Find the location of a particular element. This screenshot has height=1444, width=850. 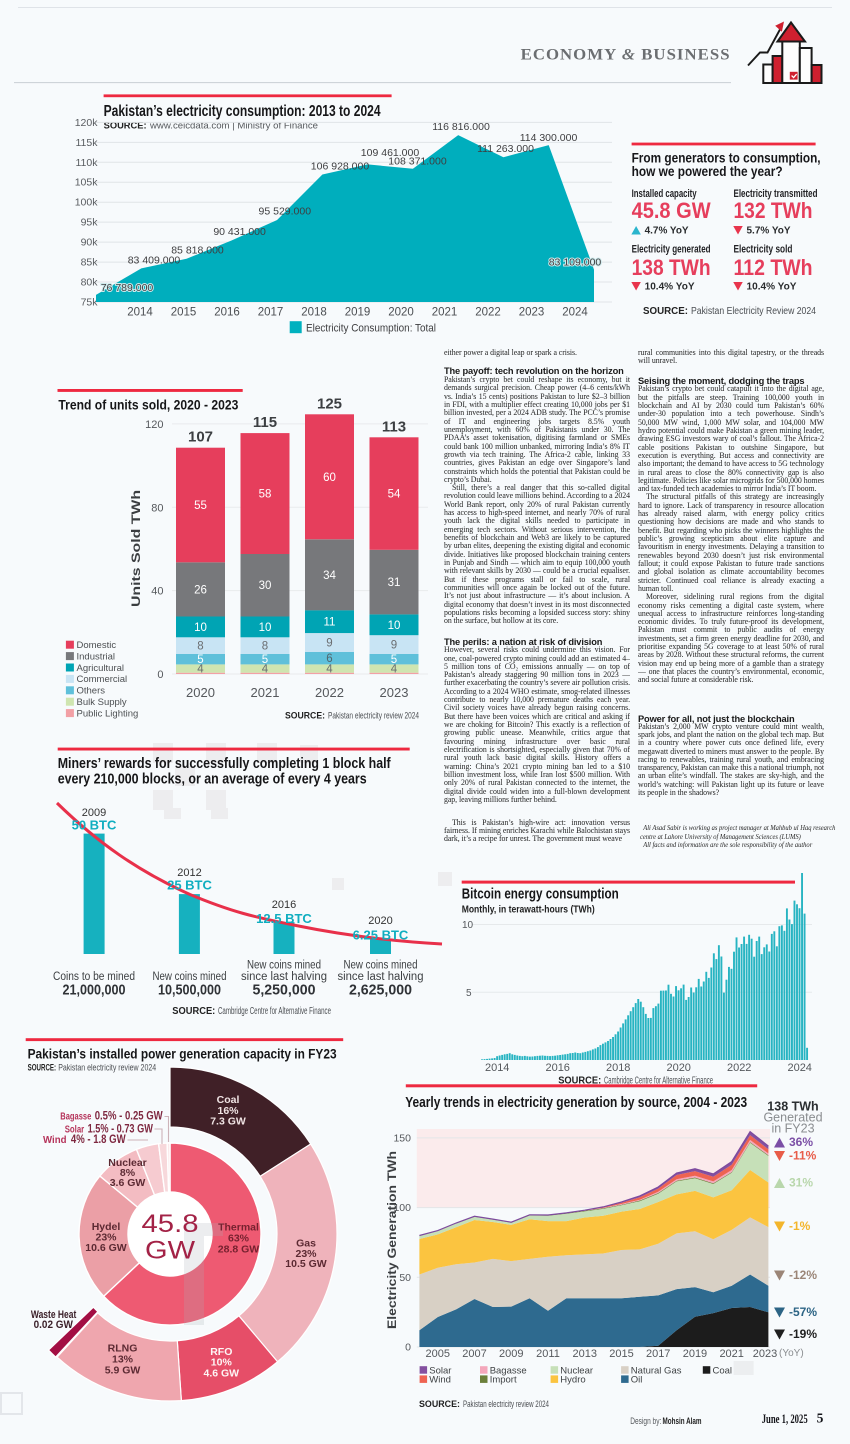

svg-text: 105k is located at coordinates (87, 183).